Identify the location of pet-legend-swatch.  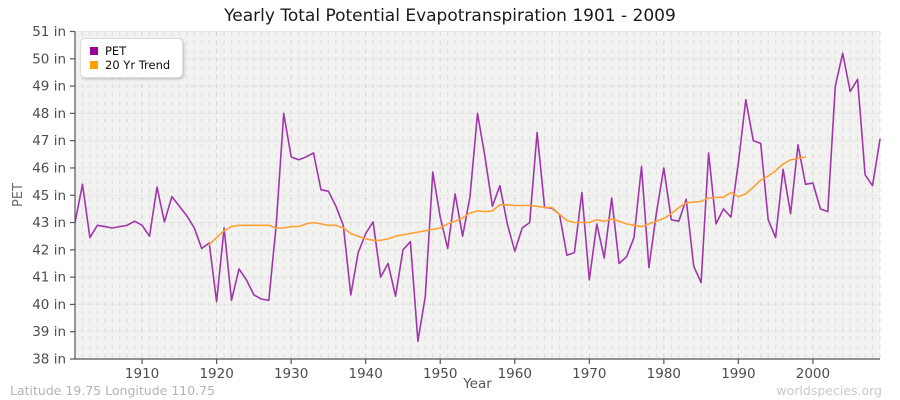
(94, 51).